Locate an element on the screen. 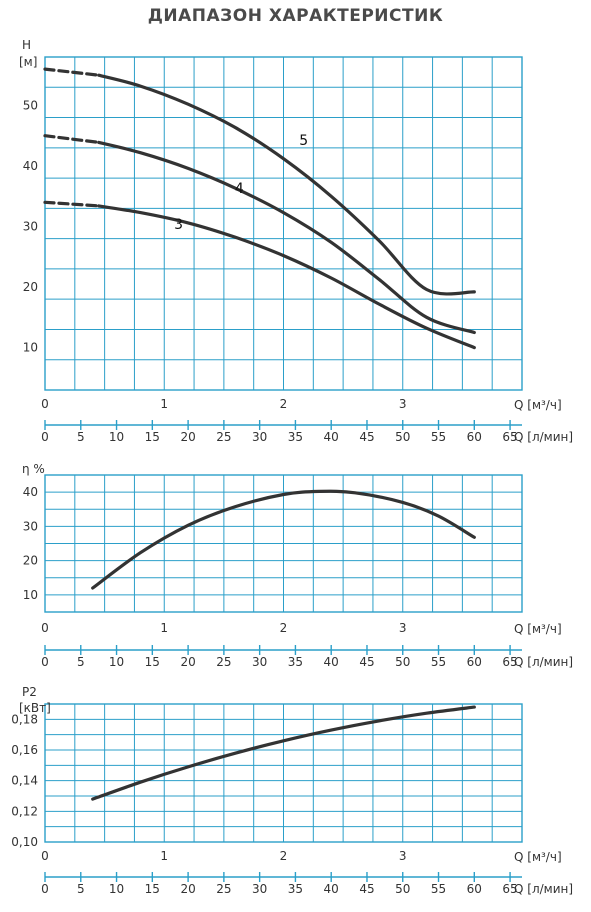 This screenshot has height=912, width=591. y-tick-label: 50 is located at coordinates (30, 105).